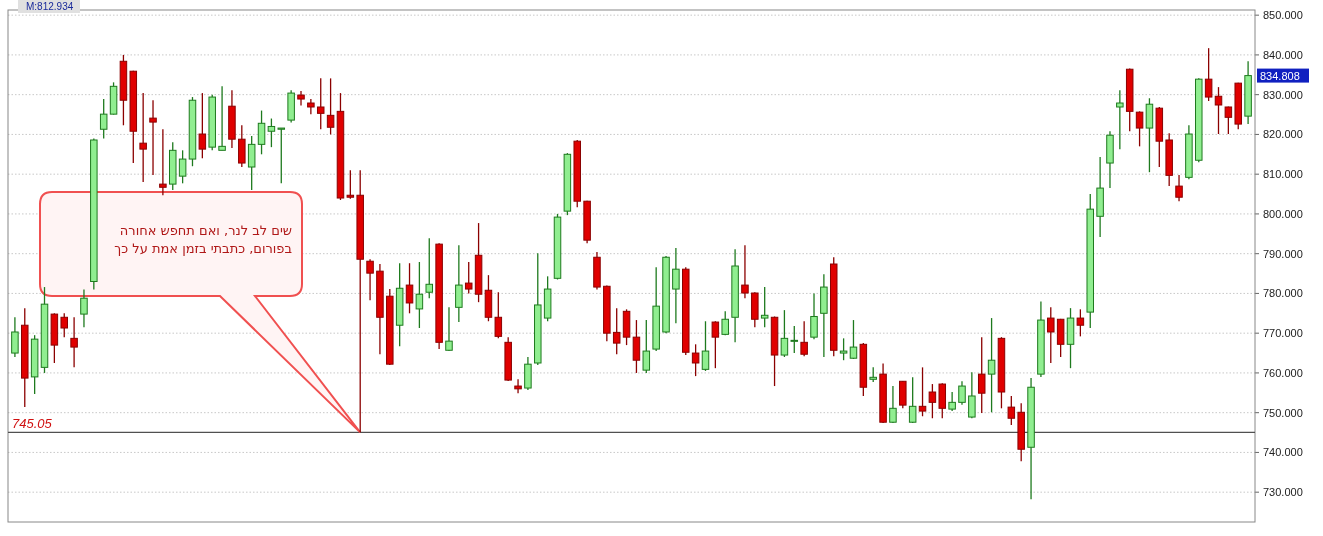 This screenshot has width=1323, height=536. I want to click on y-tick-label: 750.000, so click(1283, 412).